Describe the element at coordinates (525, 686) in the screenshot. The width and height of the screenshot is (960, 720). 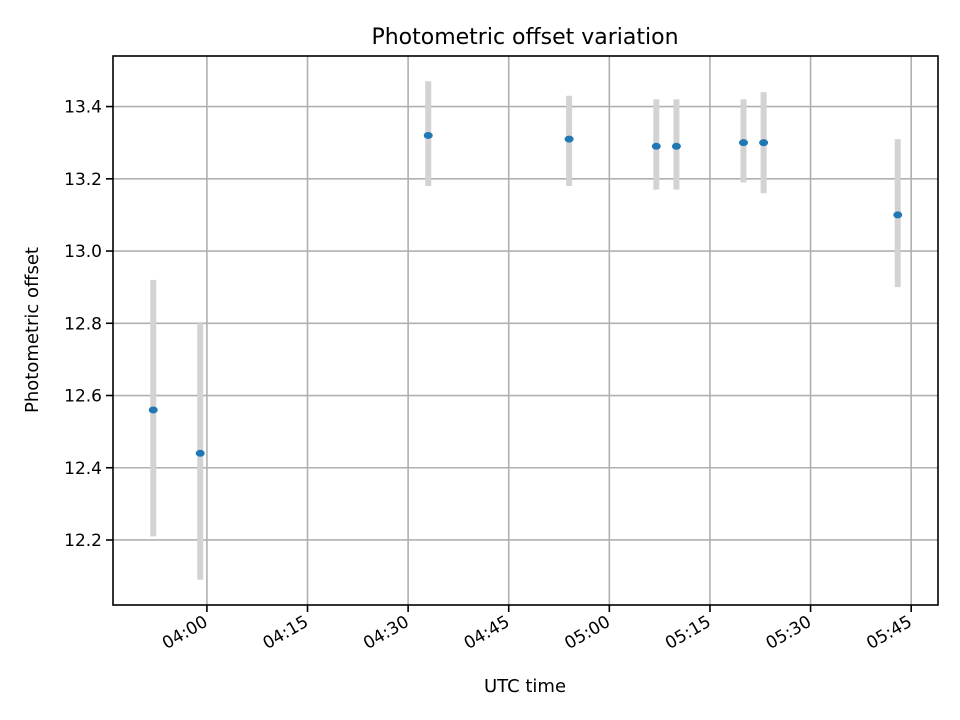
I see `x-axis-label: UTC time` at that location.